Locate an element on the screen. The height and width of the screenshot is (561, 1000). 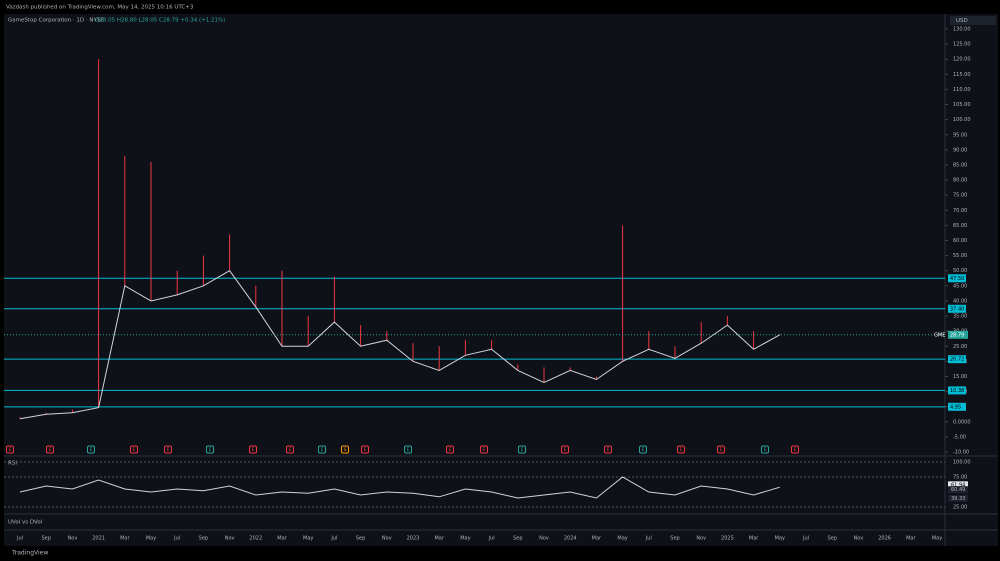
y-tick-label: 65.00 is located at coordinates (960, 226).